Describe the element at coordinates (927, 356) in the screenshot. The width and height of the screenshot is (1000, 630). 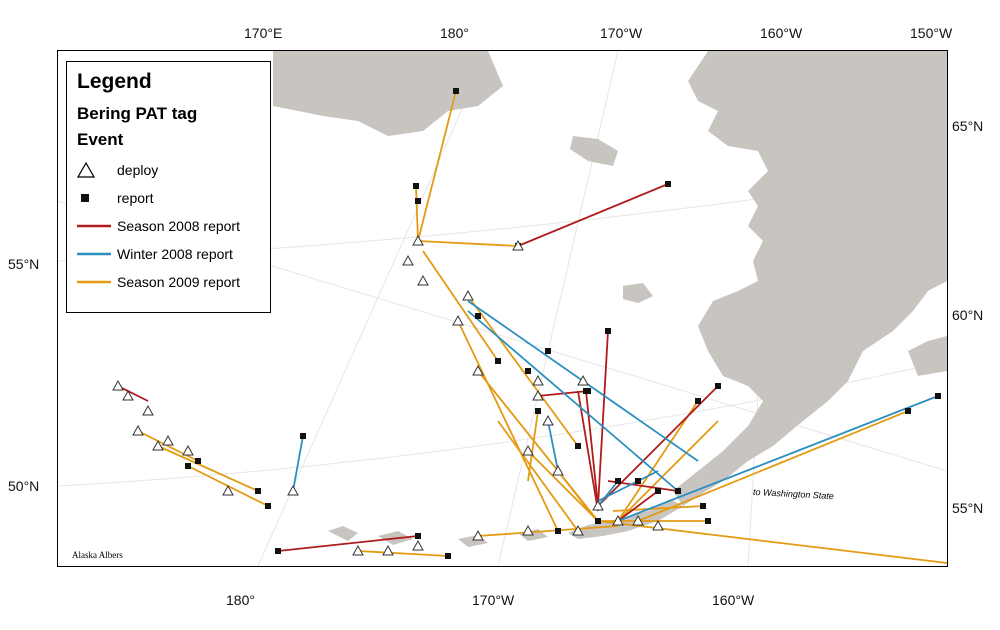
I see `land-kodiak` at that location.